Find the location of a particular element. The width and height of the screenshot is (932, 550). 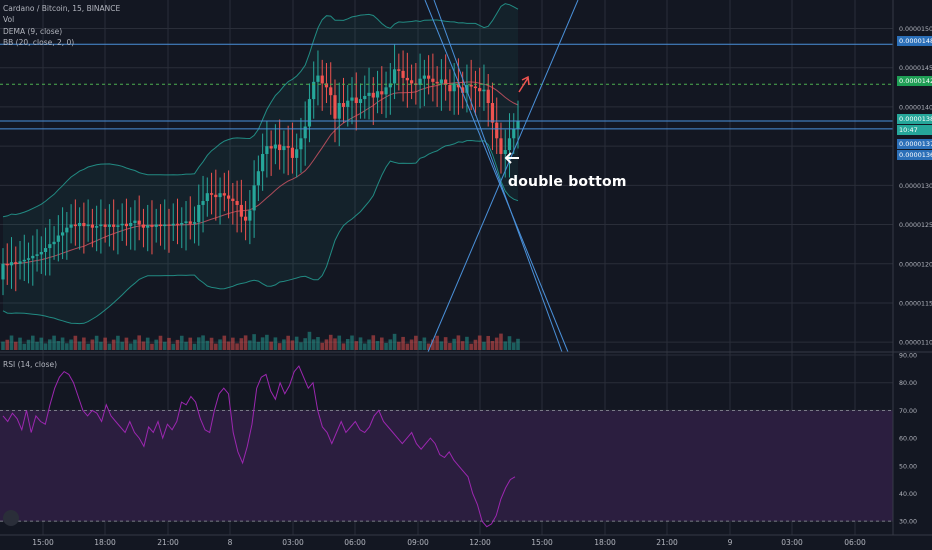

rsi-tick-label: 90.00 is located at coordinates (908, 356).